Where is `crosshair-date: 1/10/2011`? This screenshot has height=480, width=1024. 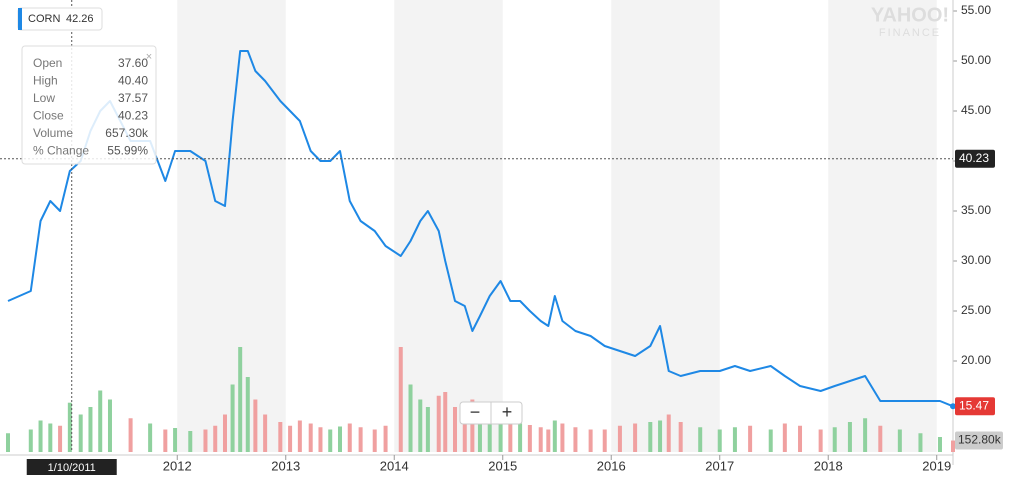
crosshair-date: 1/10/2011 is located at coordinates (72, 468).